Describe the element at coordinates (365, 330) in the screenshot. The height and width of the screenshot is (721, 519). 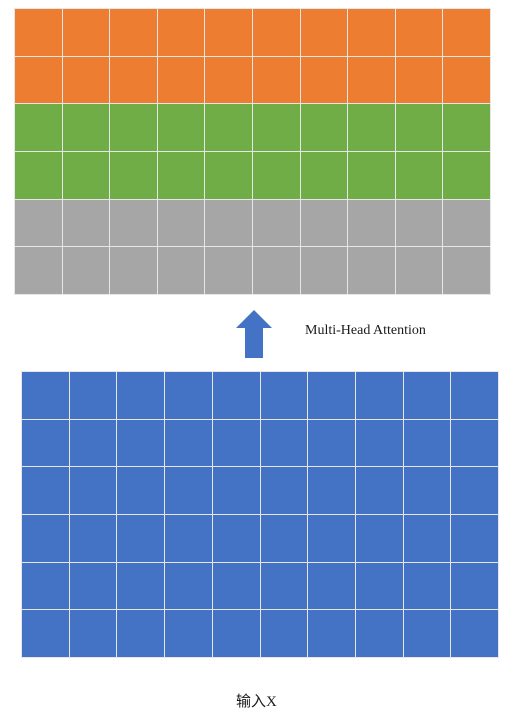
I see `attention-label: Multi-Head Attention` at that location.